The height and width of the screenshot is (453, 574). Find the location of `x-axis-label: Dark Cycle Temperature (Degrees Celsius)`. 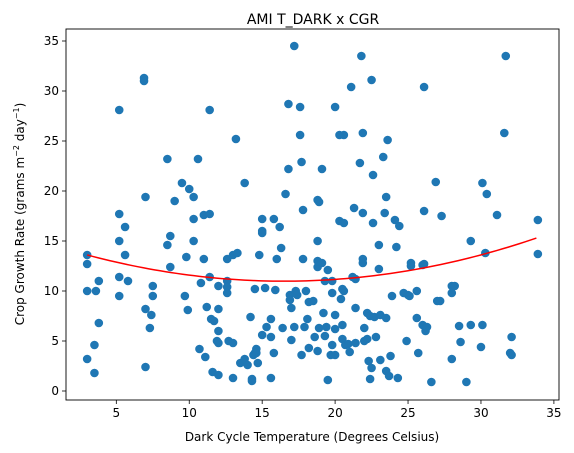

x-axis-label: Dark Cycle Temperature (Degrees Celsius) is located at coordinates (312, 437).